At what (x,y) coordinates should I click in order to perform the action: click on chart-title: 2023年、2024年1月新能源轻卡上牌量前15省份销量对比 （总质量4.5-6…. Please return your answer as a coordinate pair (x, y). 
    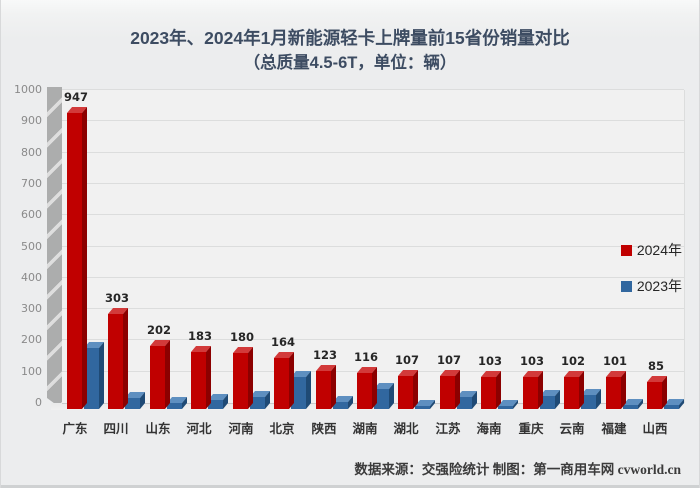
    Looking at the image, I should click on (350, 50).